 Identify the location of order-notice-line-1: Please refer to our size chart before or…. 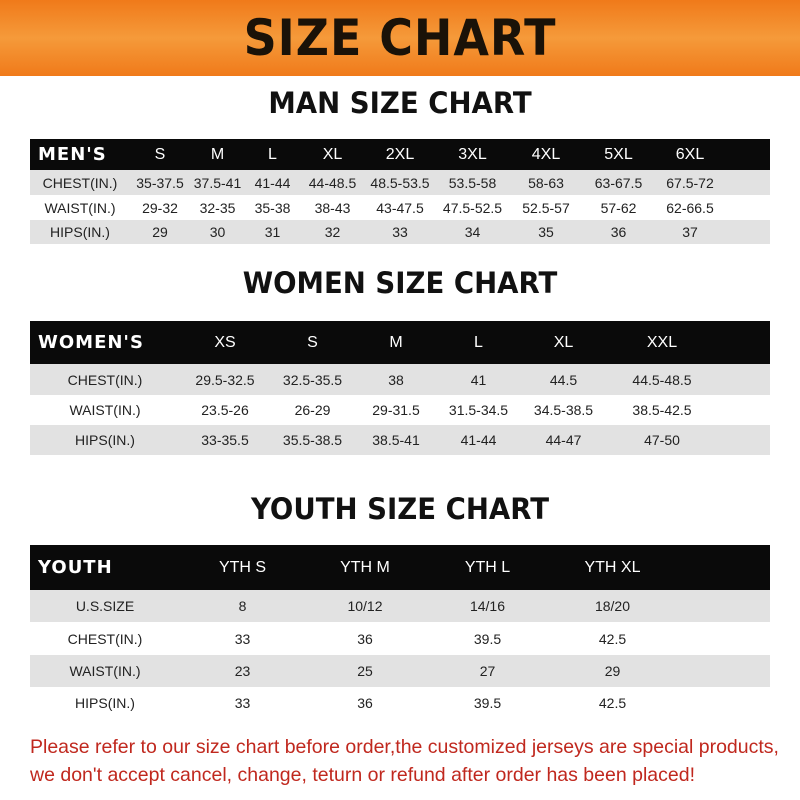
(404, 747).